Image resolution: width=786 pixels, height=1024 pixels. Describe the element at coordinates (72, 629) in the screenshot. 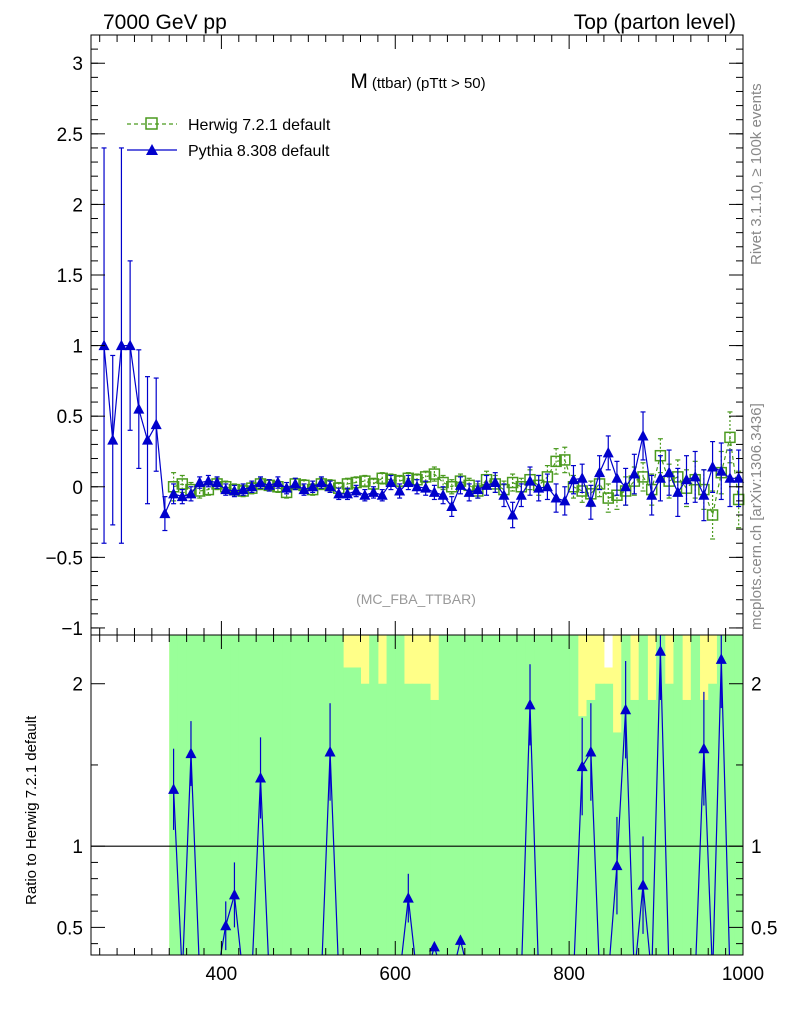

I see `y-tick-label: −1` at that location.